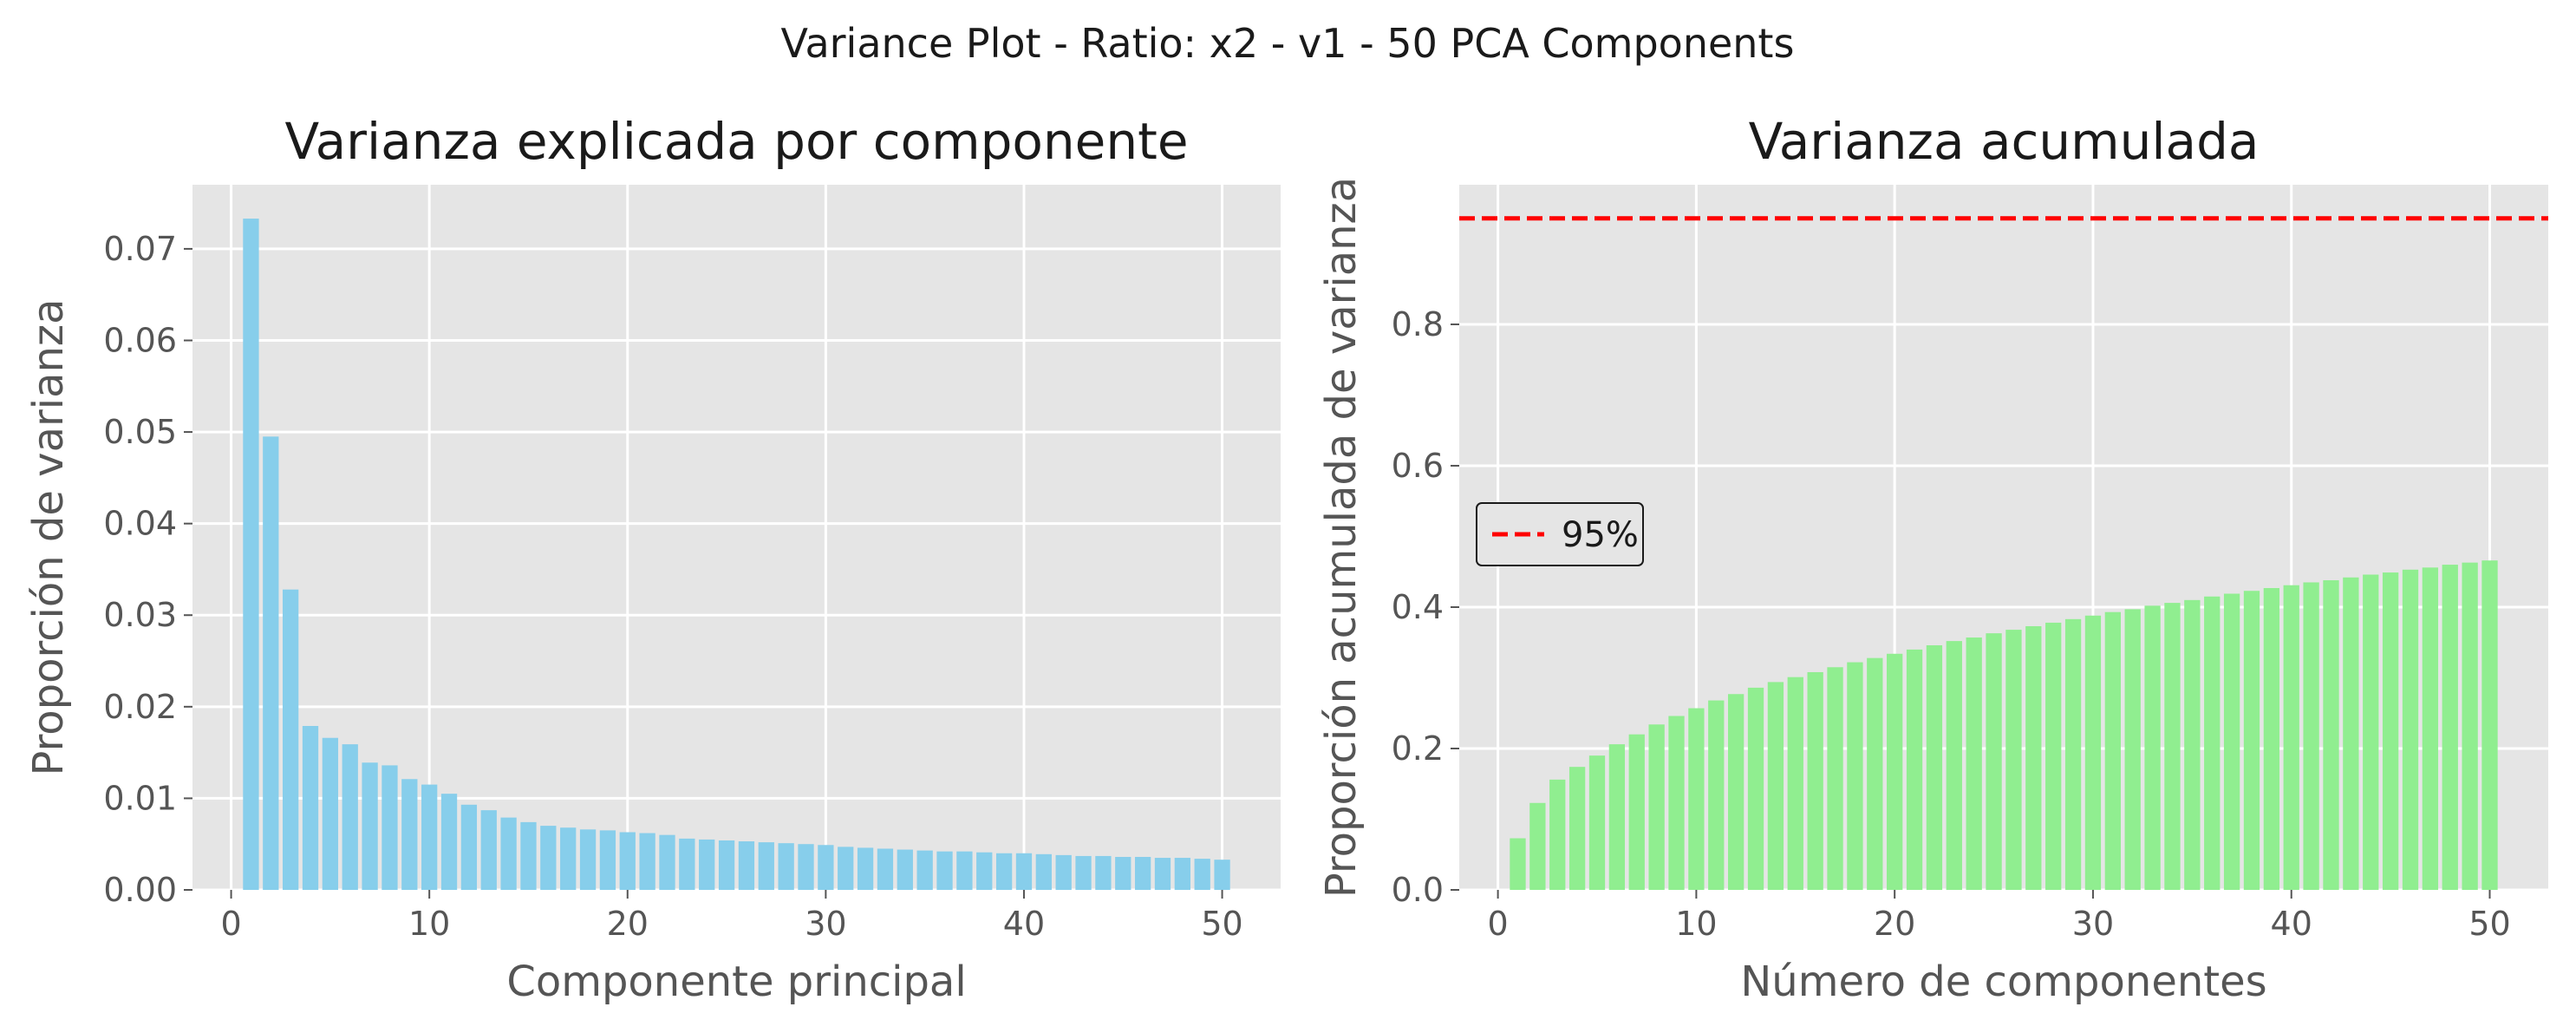 The width and height of the screenshot is (2576, 1033). I want to click on y-tick-label: 0.00, so click(140, 890).